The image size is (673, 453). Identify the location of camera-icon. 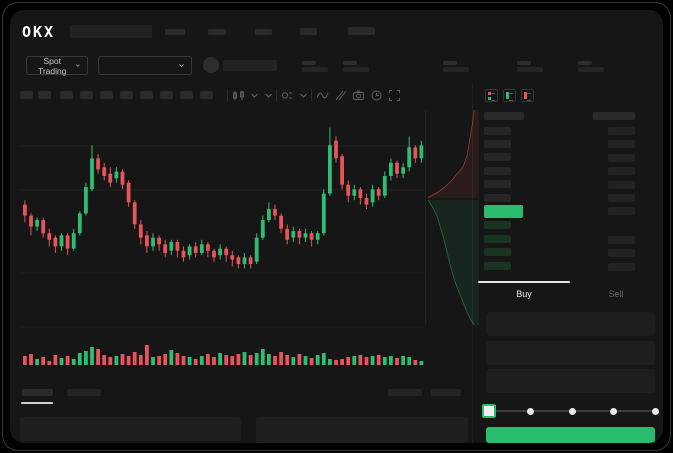
(358, 95).